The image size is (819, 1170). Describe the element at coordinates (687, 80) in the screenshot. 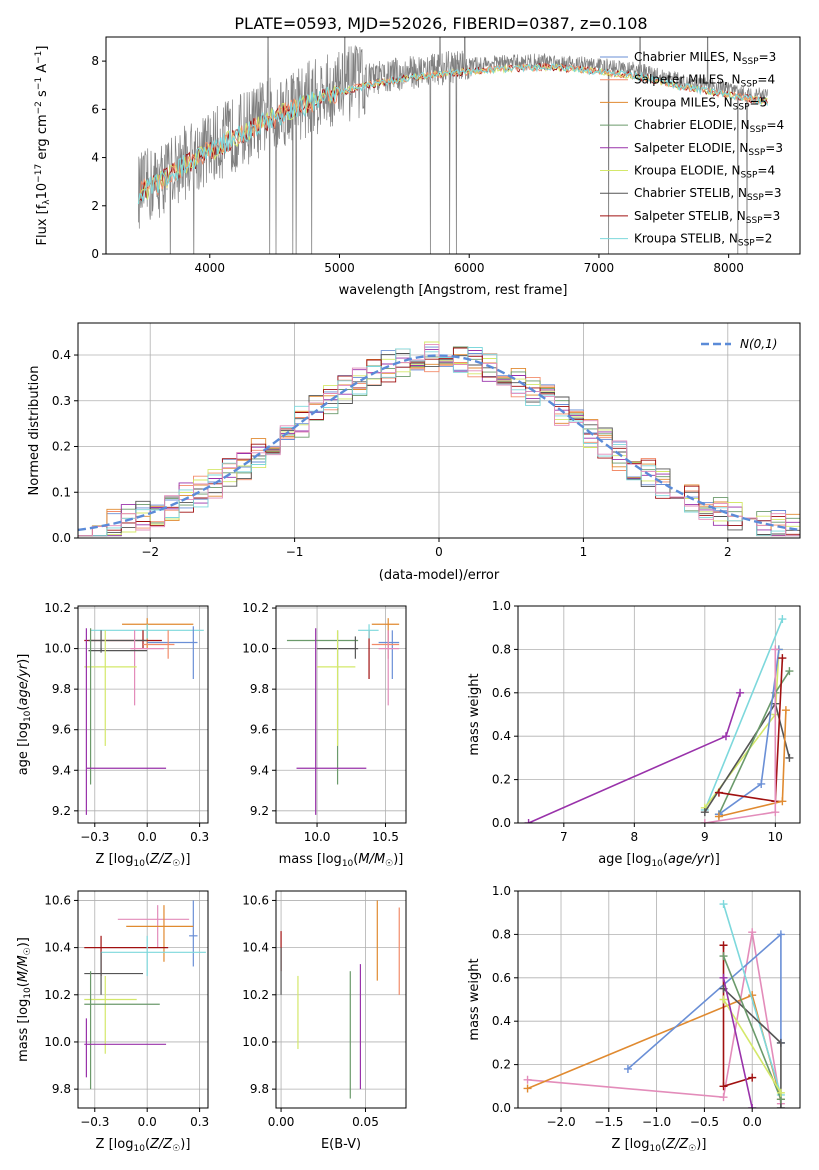

I see `legend-label-name: Salpeter MILES, N` at that location.